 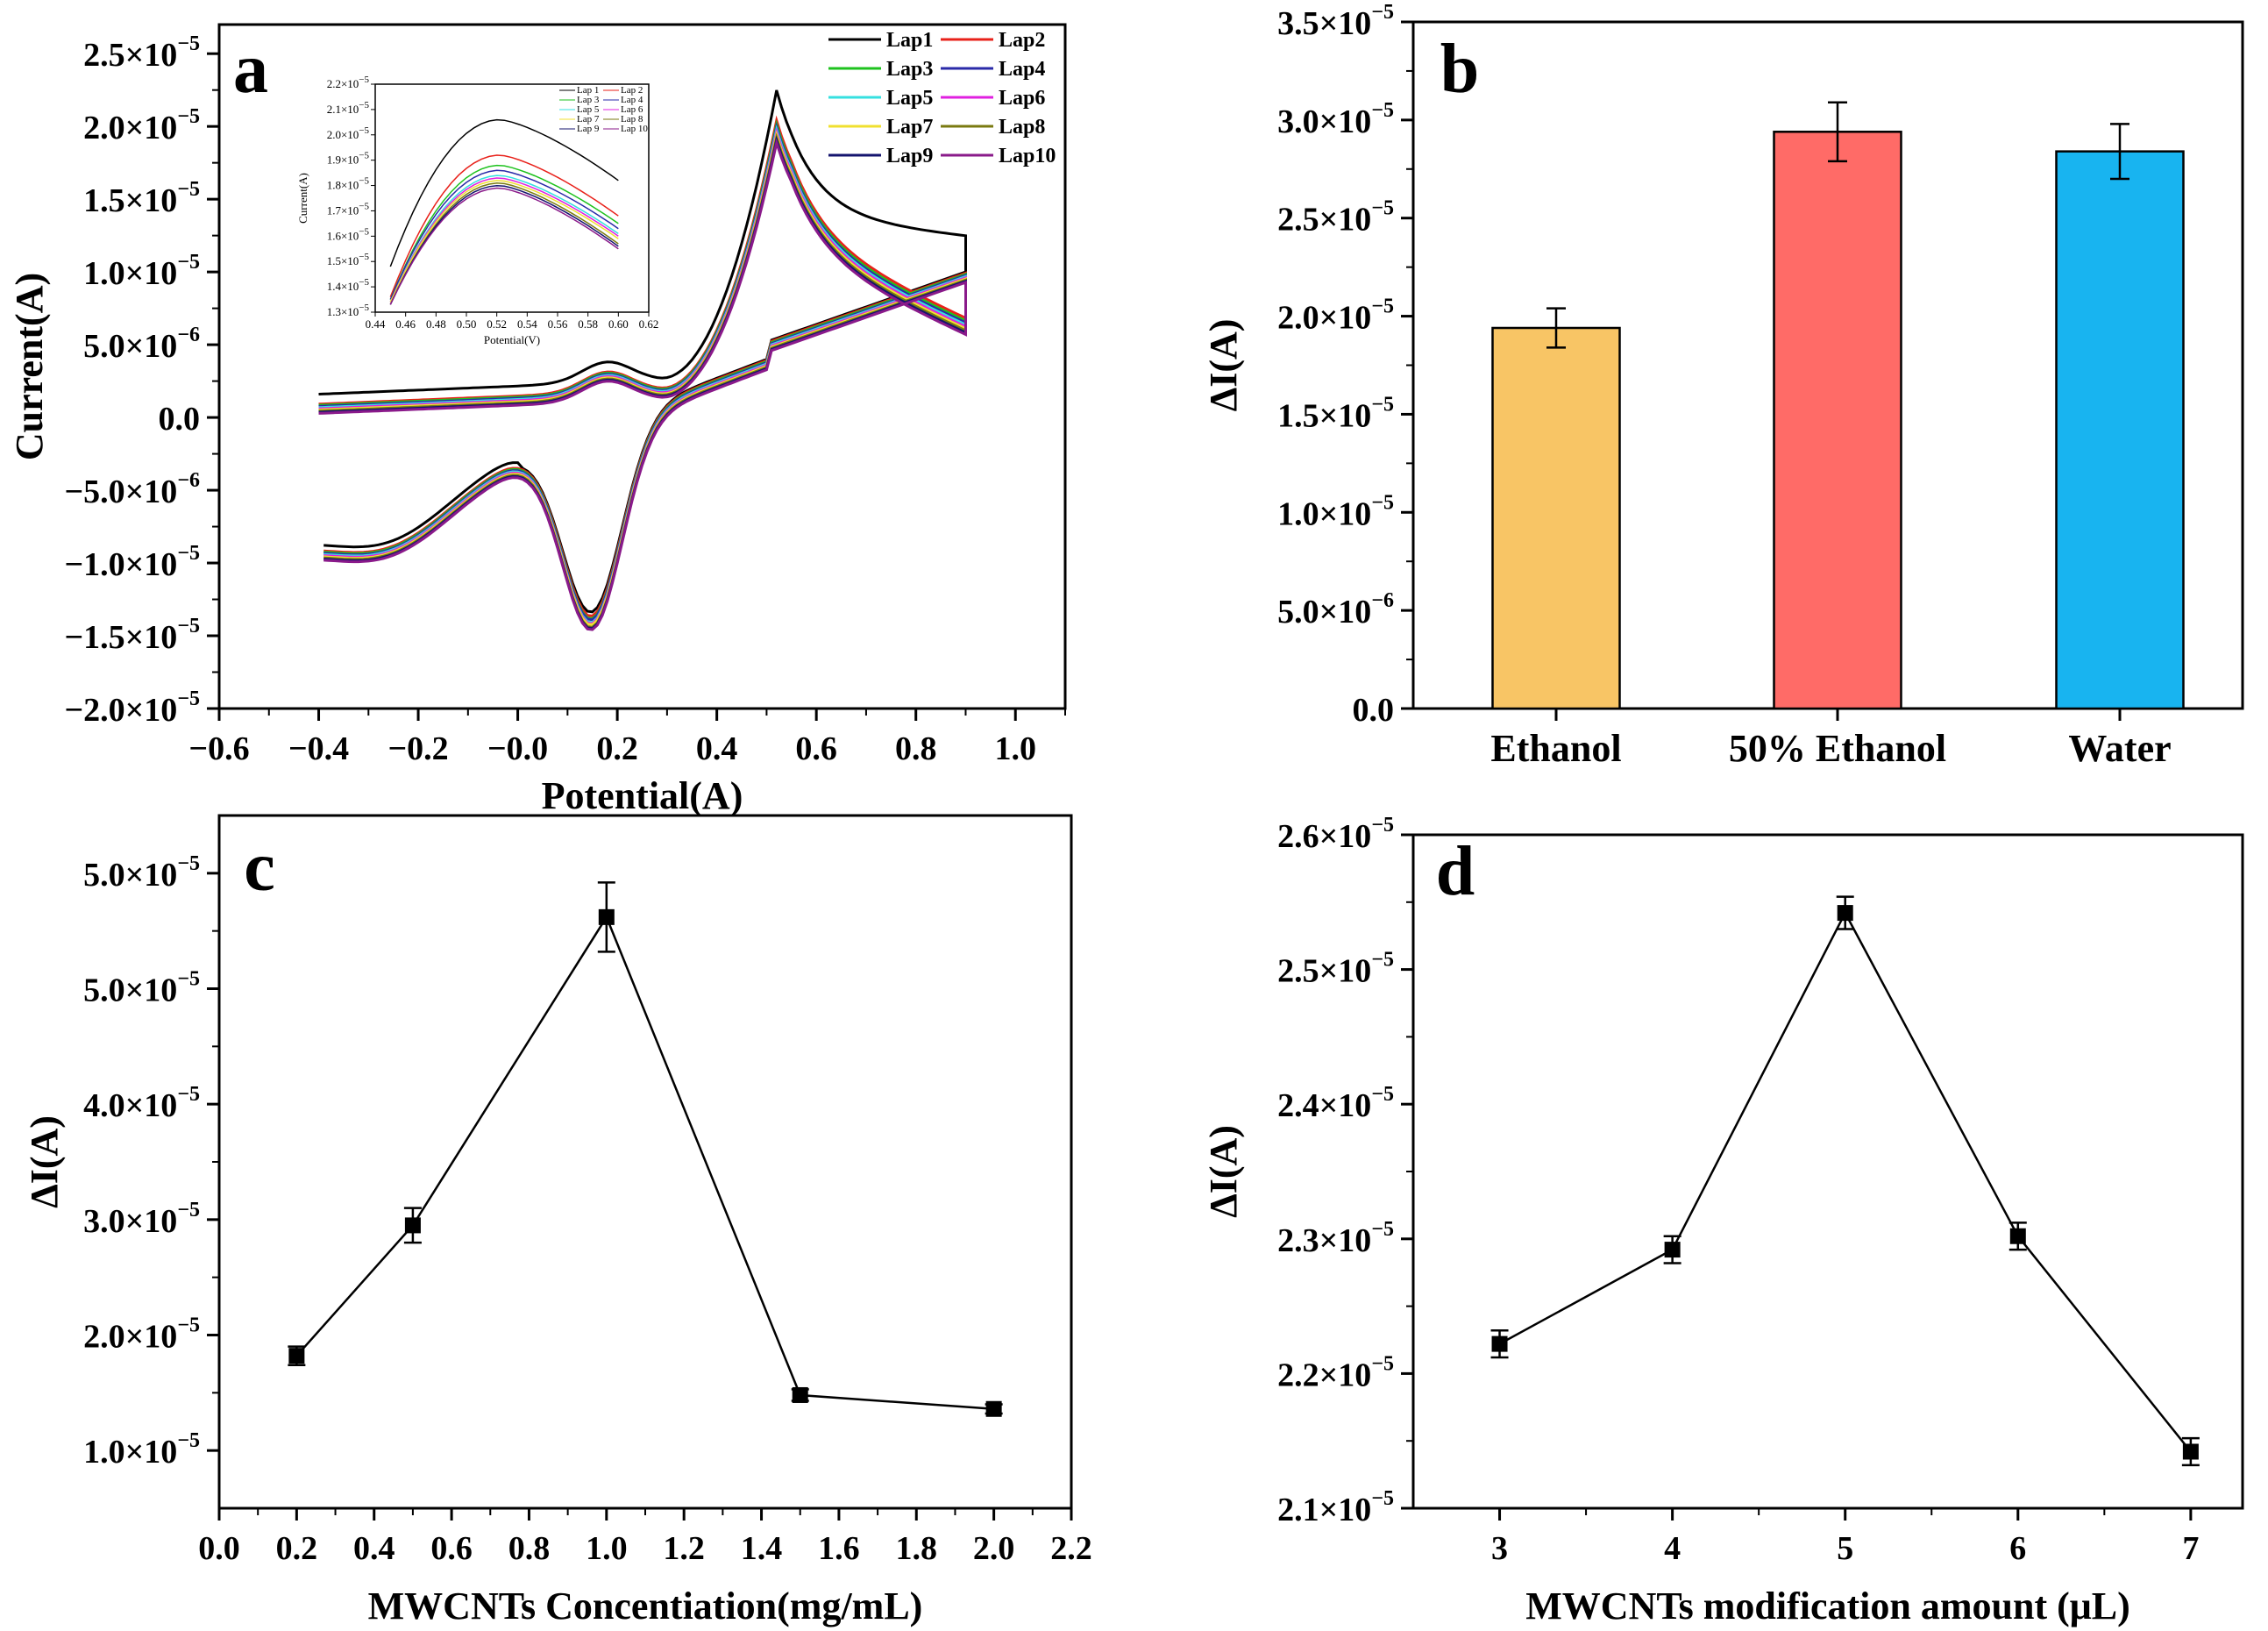 What do you see at coordinates (1027, 156) in the screenshot?
I see `legend-label: Lap10` at bounding box center [1027, 156].